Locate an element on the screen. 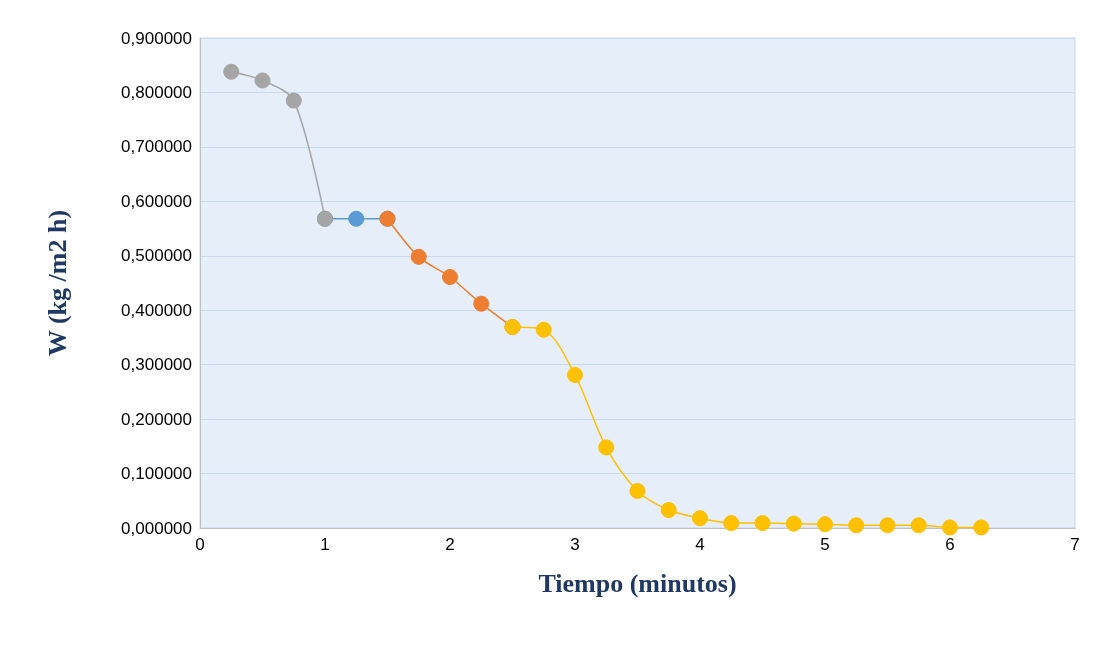  x-axis-title: Tiempo (minutos) is located at coordinates (637, 583).